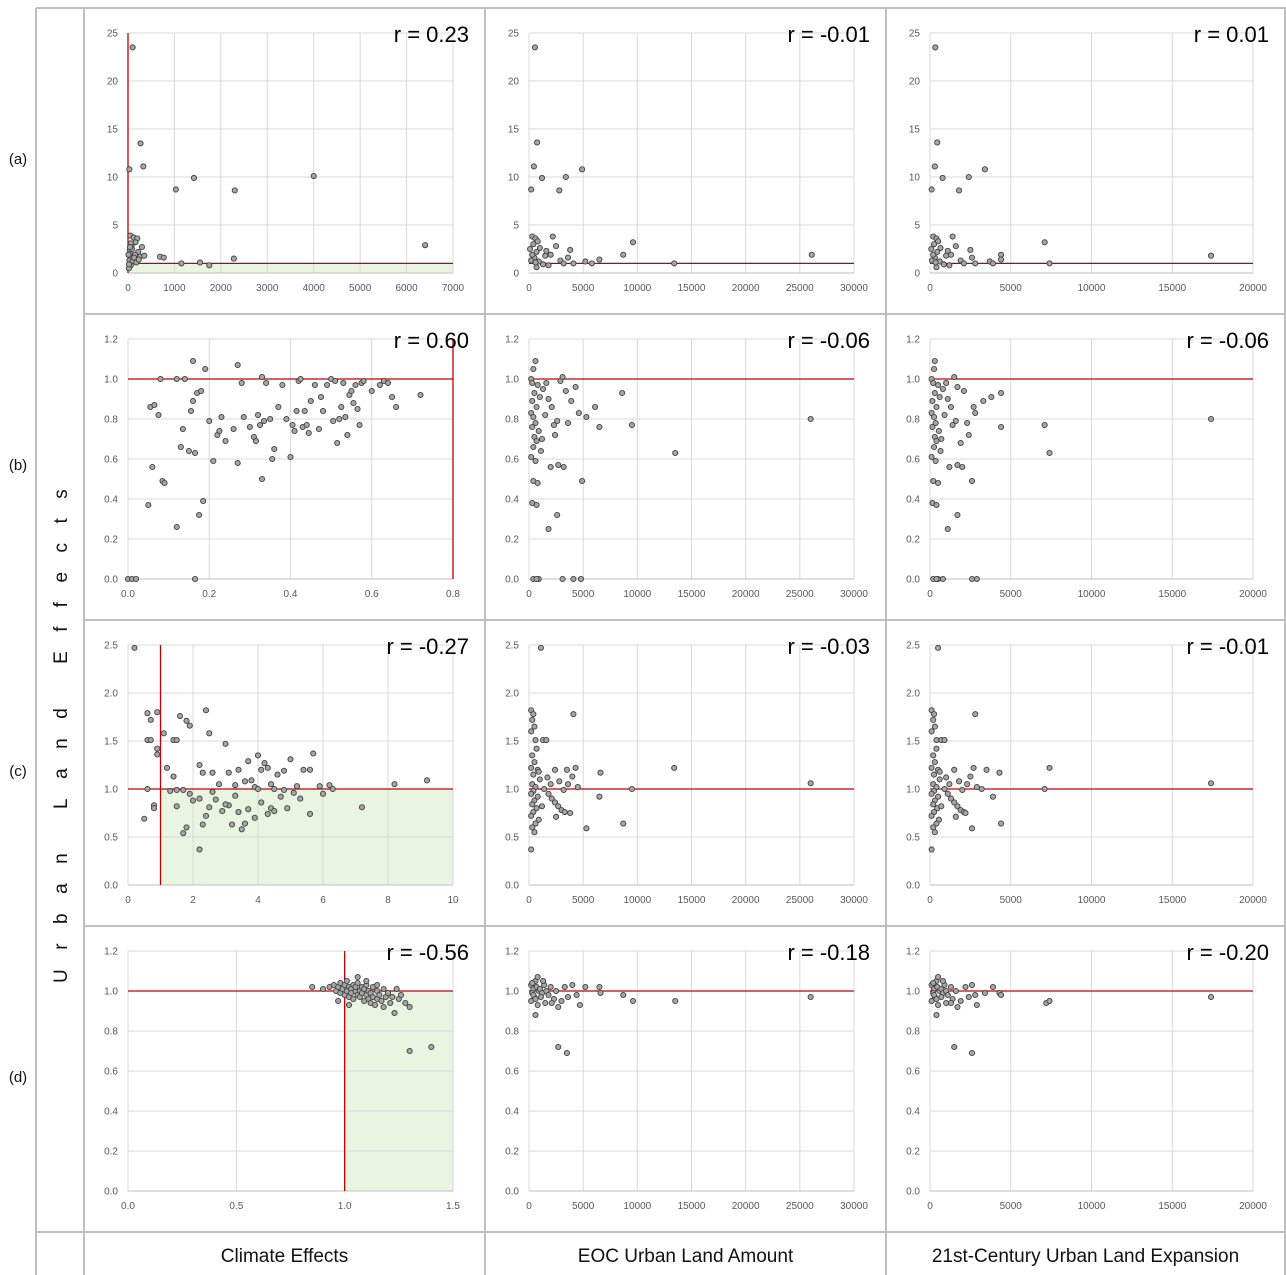  I want to click on x-tick-label: 30000, so click(854, 594).